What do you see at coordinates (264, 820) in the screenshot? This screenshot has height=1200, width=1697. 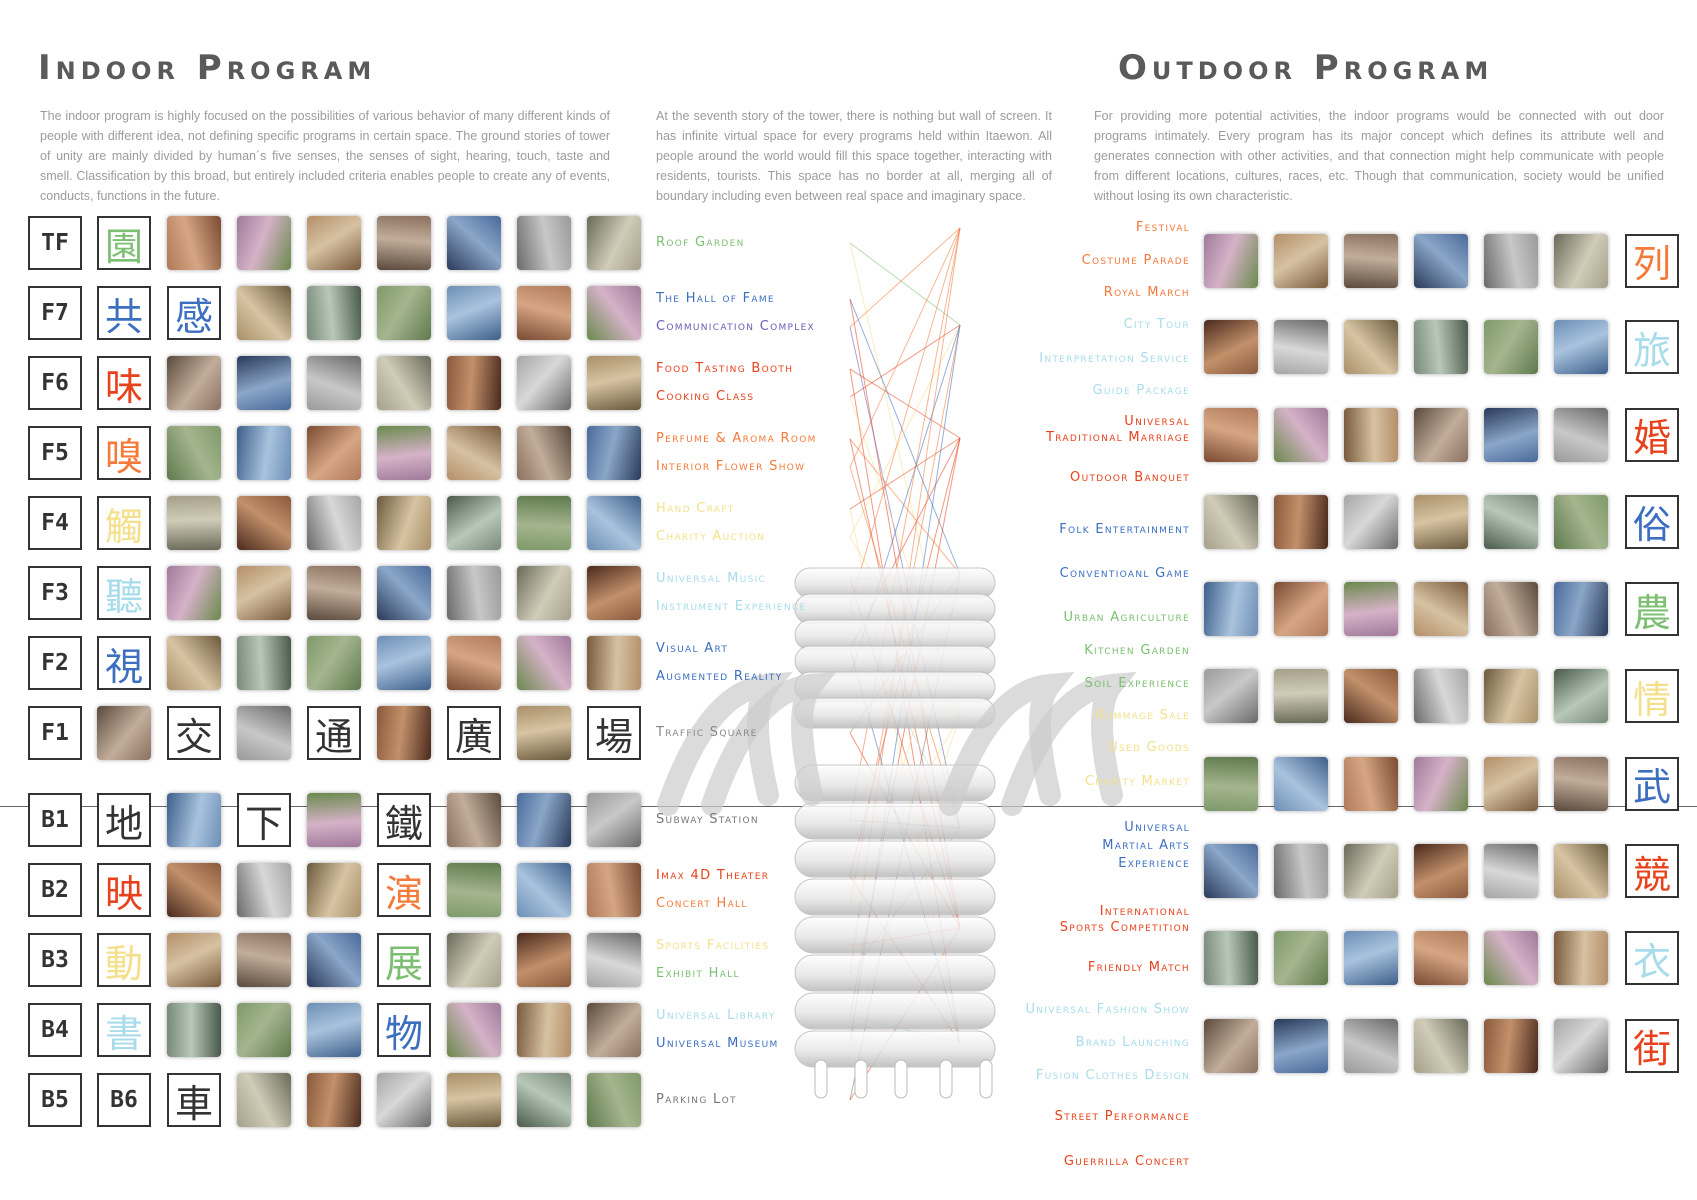 I see `kanji-tile: 下` at bounding box center [264, 820].